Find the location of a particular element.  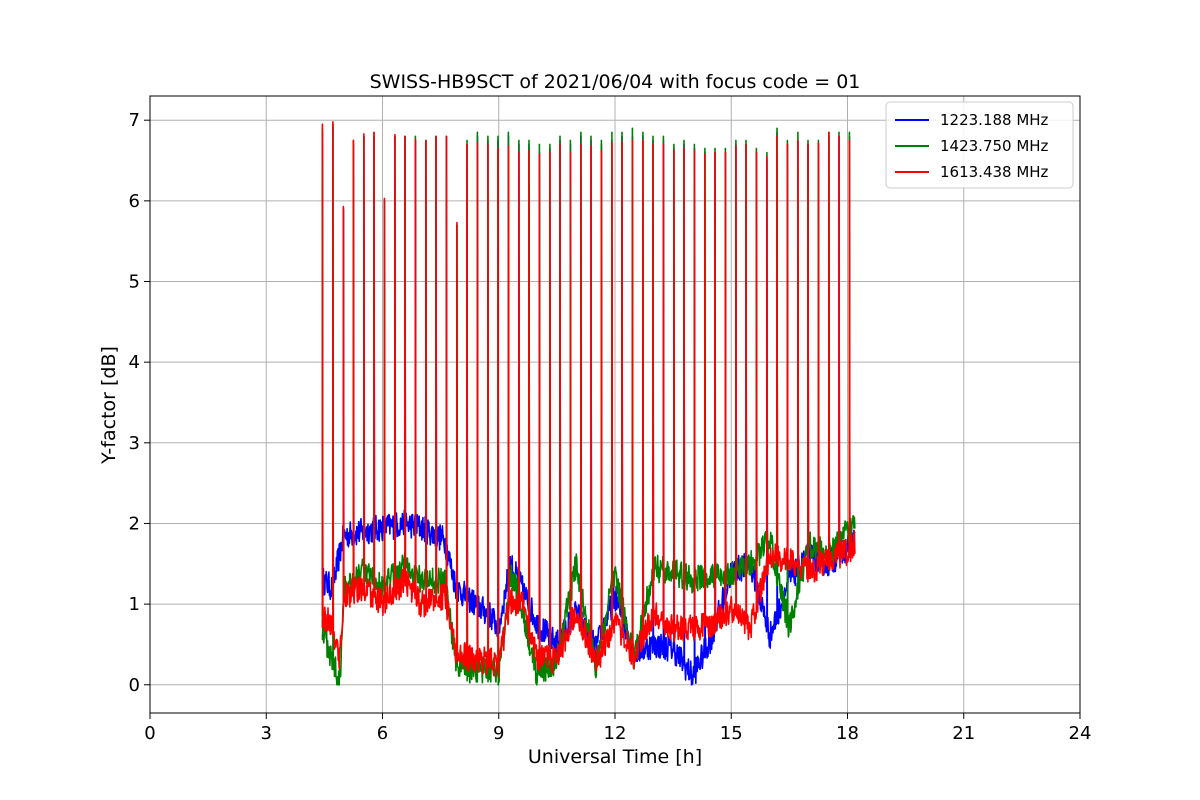

y-tick-label: 6 is located at coordinates (134, 201).